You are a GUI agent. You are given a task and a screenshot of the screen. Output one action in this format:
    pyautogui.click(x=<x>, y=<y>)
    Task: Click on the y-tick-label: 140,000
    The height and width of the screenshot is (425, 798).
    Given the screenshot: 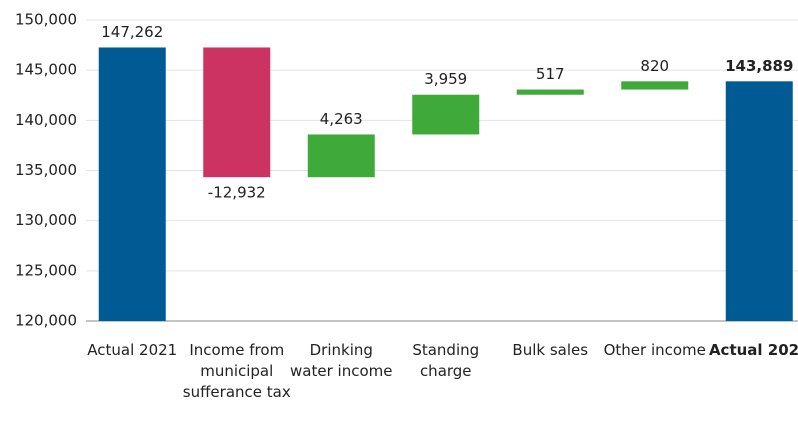 What is the action you would take?
    pyautogui.click(x=46, y=120)
    